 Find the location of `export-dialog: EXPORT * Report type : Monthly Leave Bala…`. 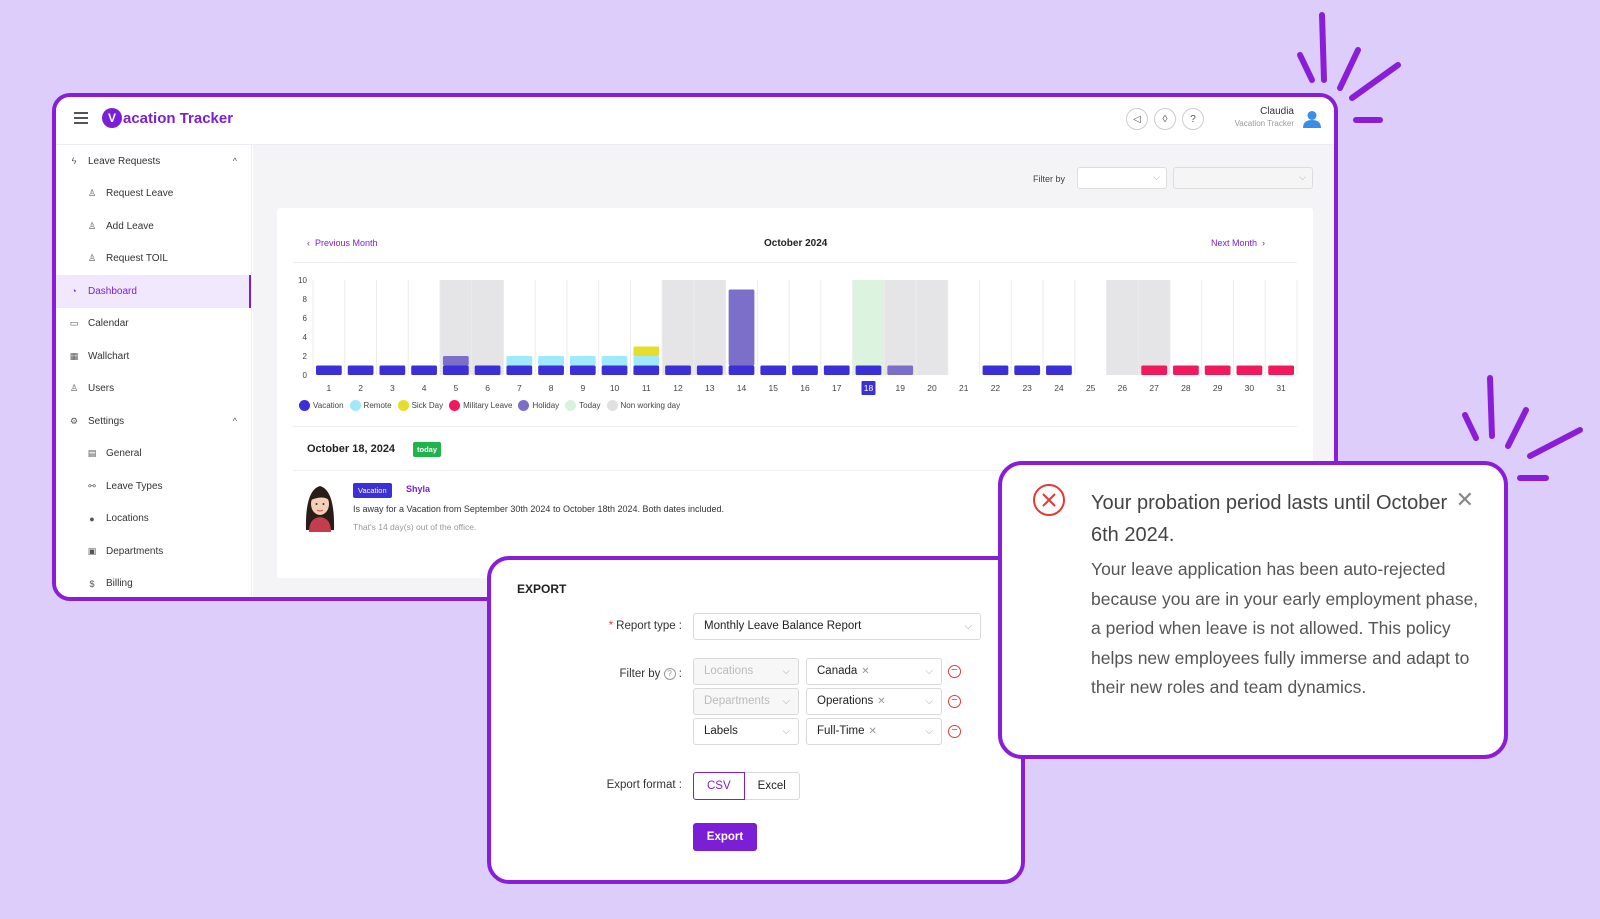

export-dialog: EXPORT * Report type : Monthly Leave Bala… is located at coordinates (756, 720).